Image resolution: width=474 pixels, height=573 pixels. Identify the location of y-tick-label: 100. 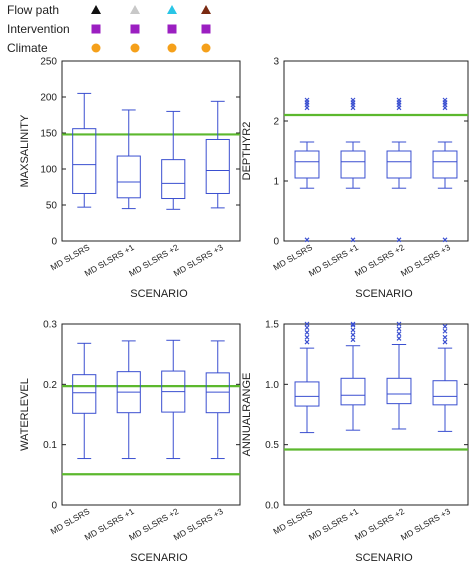
(48, 170).